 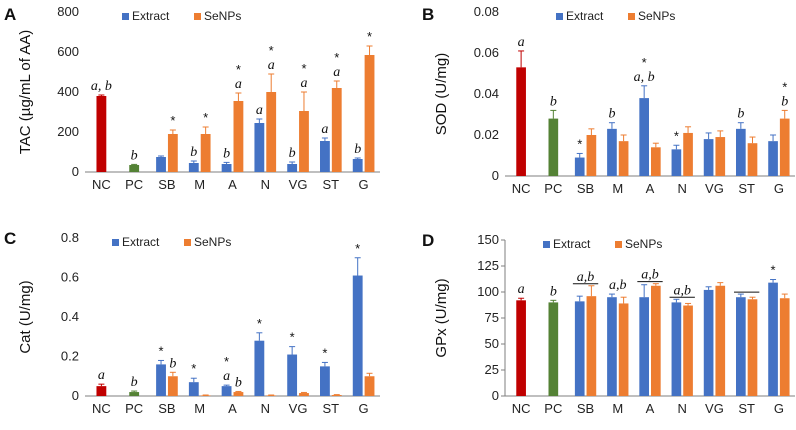 I want to click on y-tick-label: 0.6, so click(x=70, y=277).